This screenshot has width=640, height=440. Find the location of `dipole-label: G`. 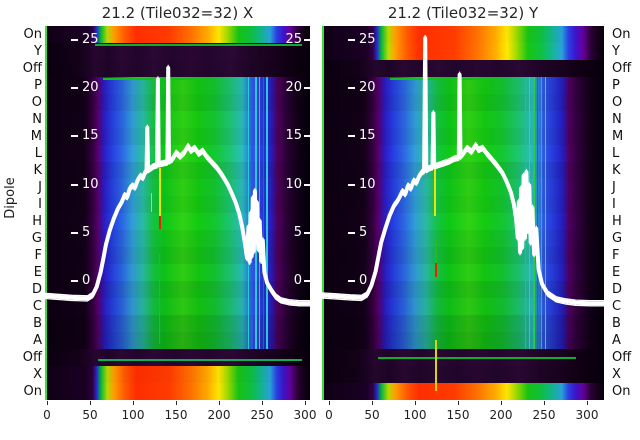

dipole-label: G is located at coordinates (617, 238).